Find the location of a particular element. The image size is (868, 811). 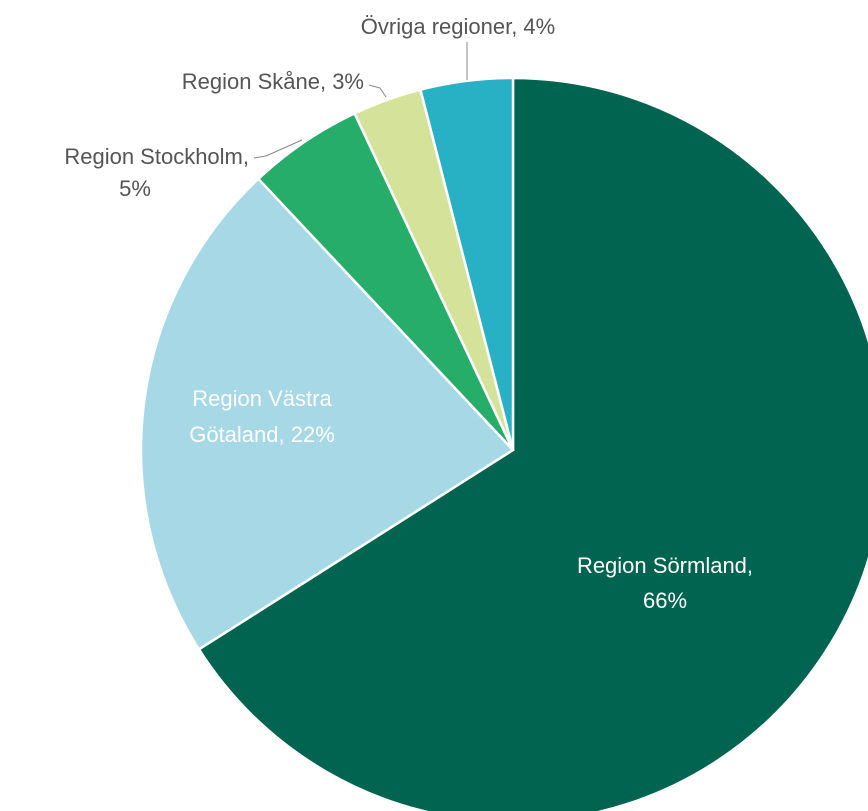

data-label: 66% is located at coordinates (665, 600).